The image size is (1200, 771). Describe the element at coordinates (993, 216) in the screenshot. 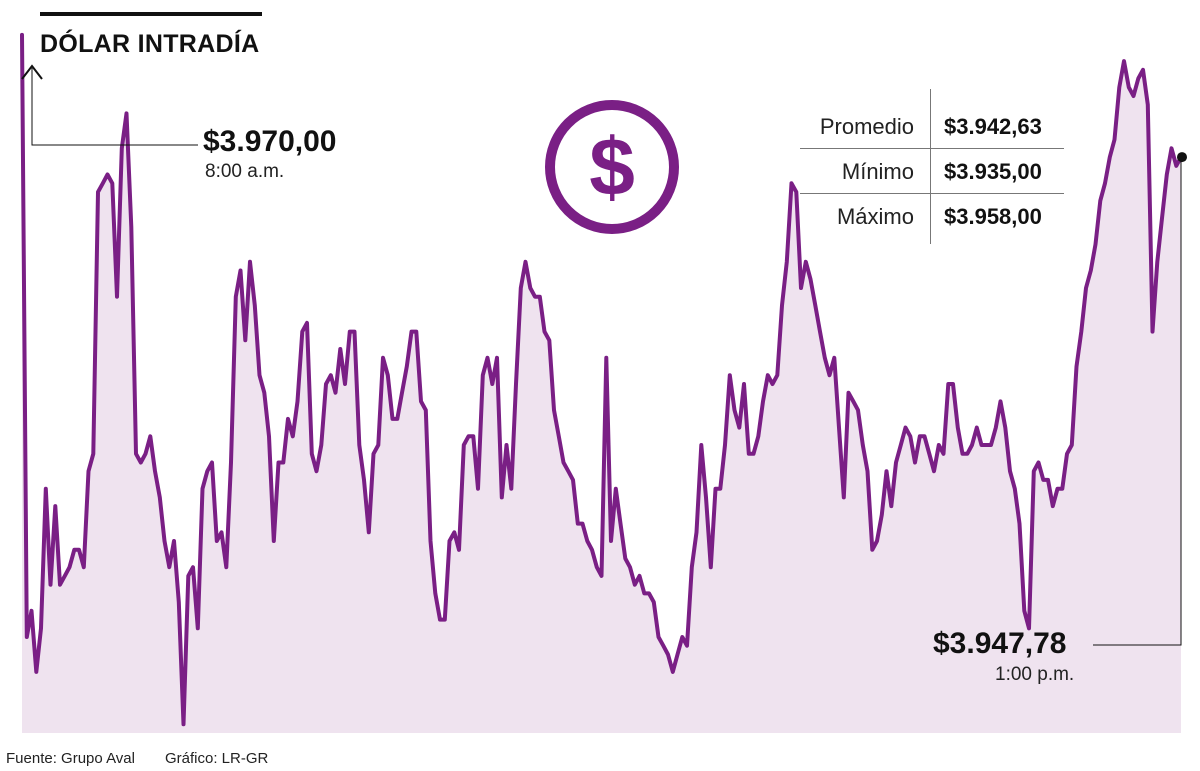

I see `stat-value: $3.958,00` at that location.